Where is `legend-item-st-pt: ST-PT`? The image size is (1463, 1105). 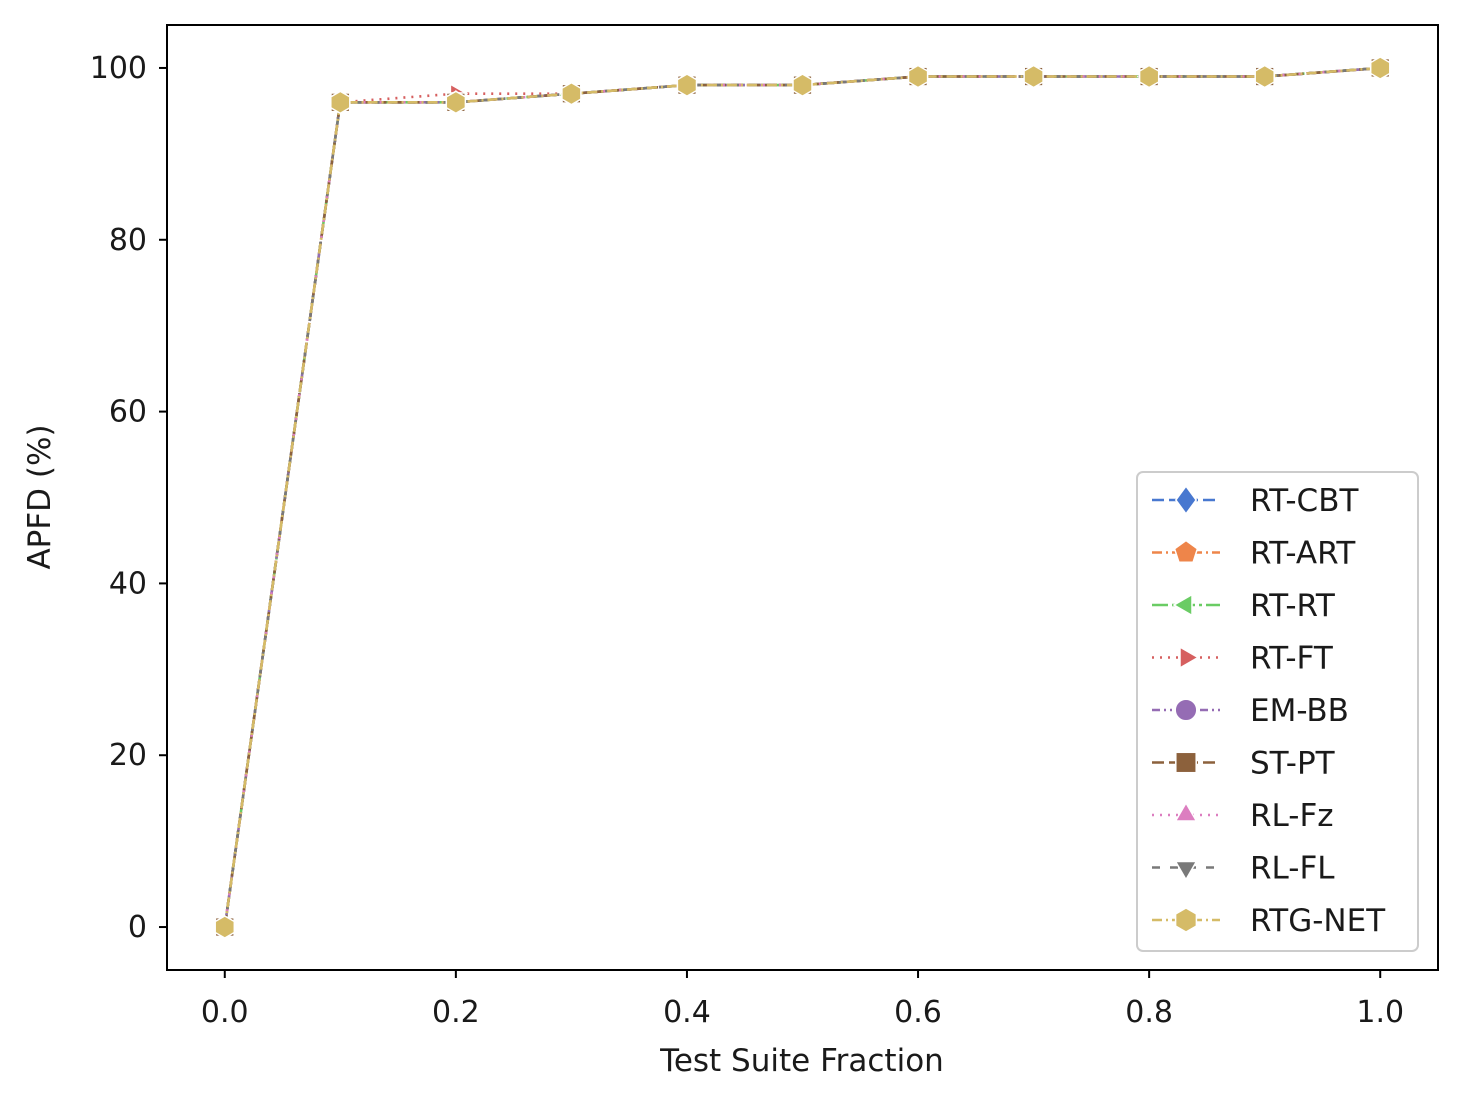
legend-item-st-pt: ST-PT is located at coordinates (1244, 764).